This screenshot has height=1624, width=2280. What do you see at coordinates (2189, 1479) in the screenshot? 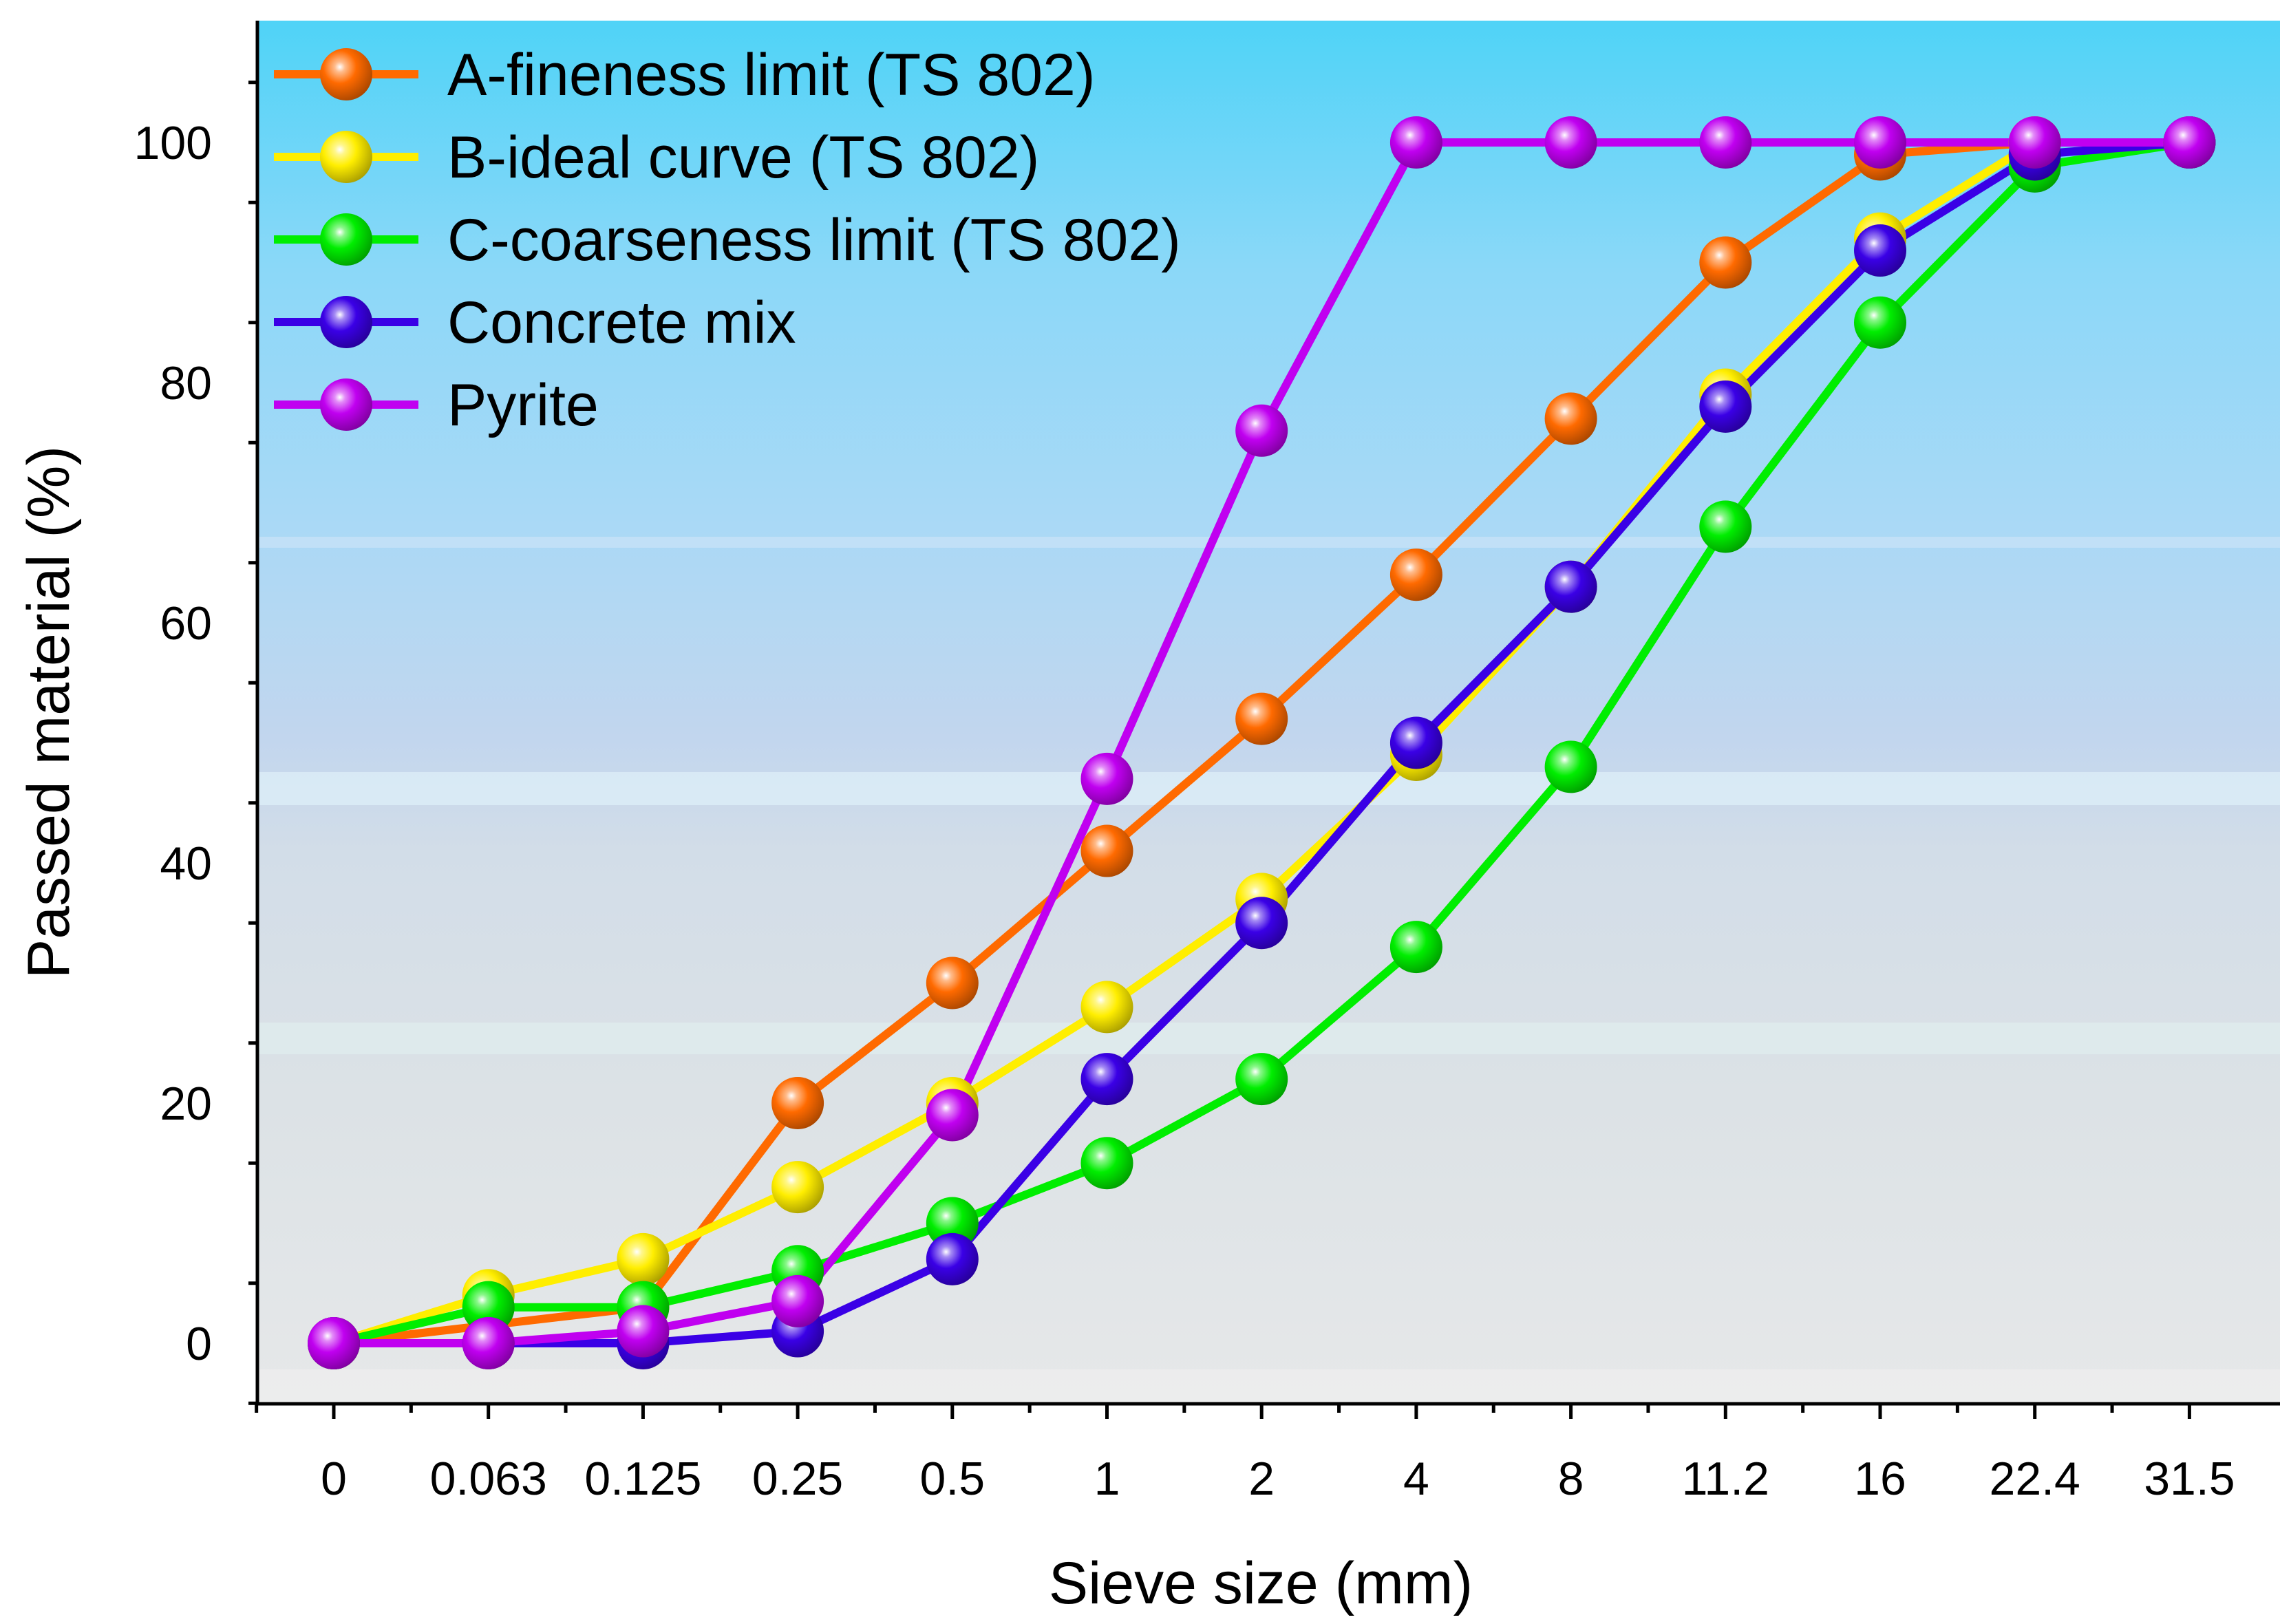
I see `x-tick-label: 31.5` at bounding box center [2189, 1479].